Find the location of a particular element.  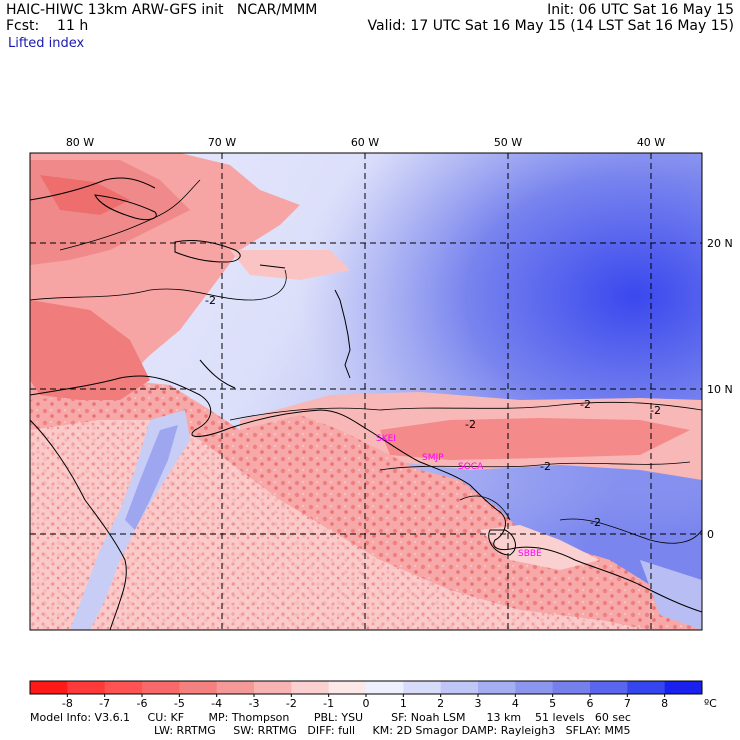

longitude-labels: 80 W 70 W 60 W 50 W 40 W is located at coordinates (365, 142).